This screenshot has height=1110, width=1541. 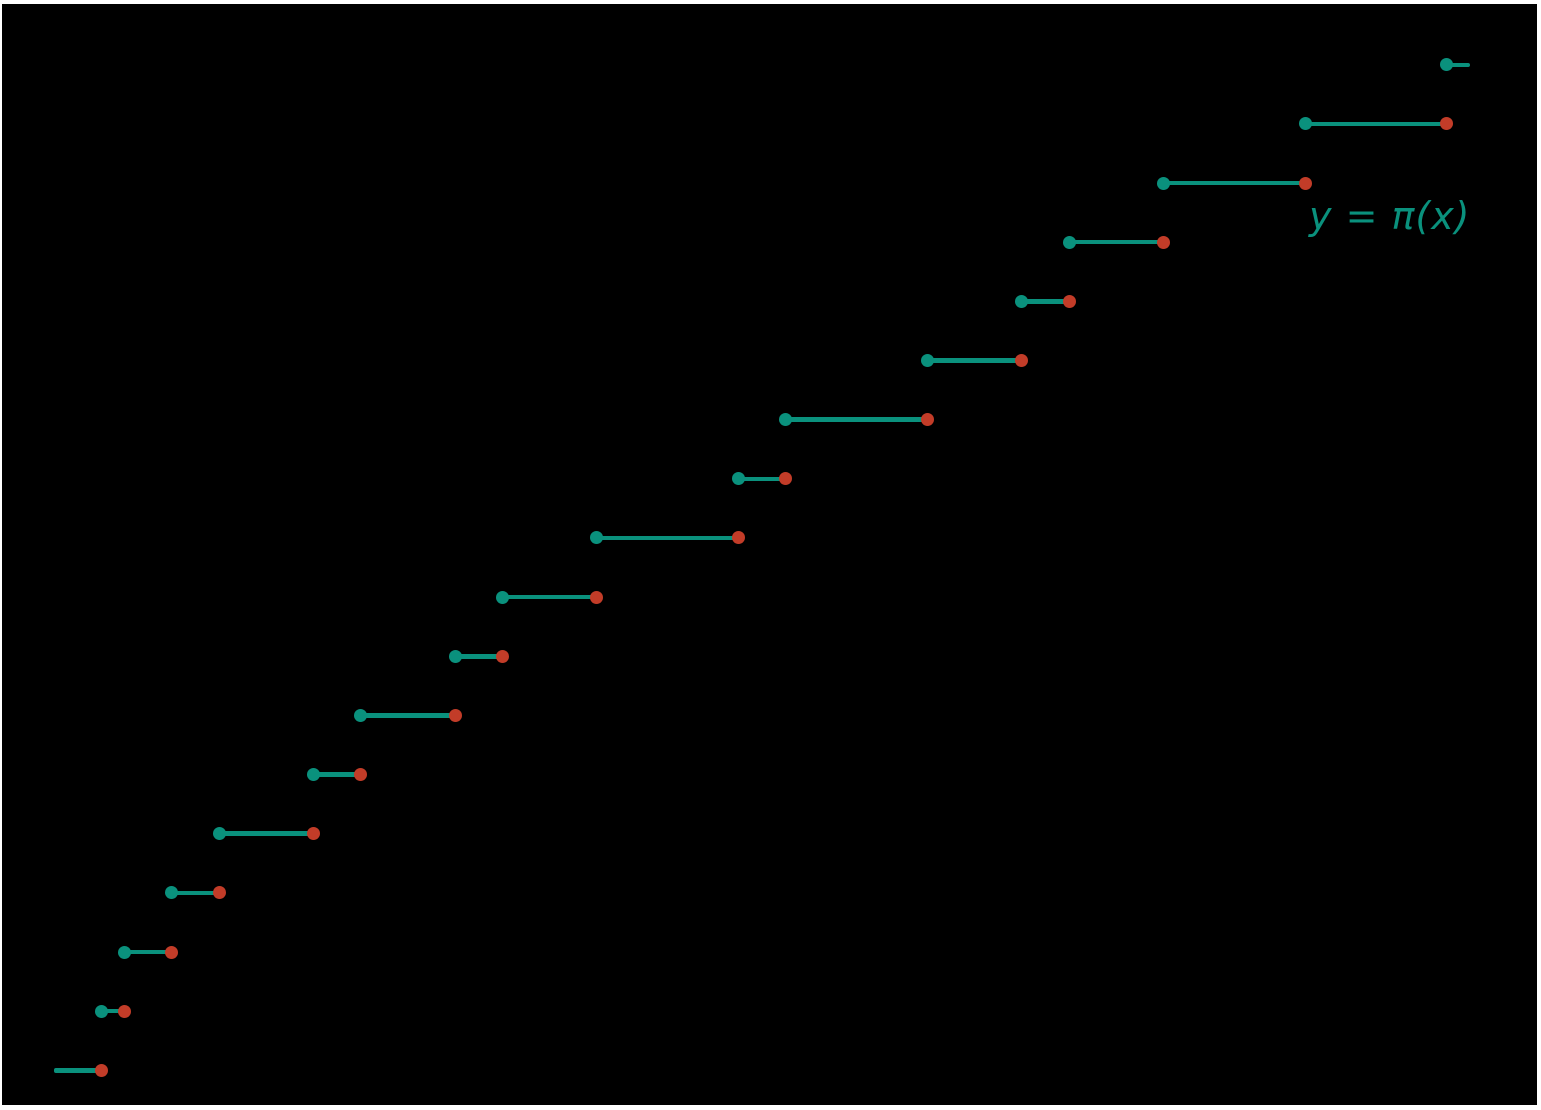 What do you see at coordinates (1390, 216) in the screenshot?
I see `function-label: y = π(x)` at bounding box center [1390, 216].